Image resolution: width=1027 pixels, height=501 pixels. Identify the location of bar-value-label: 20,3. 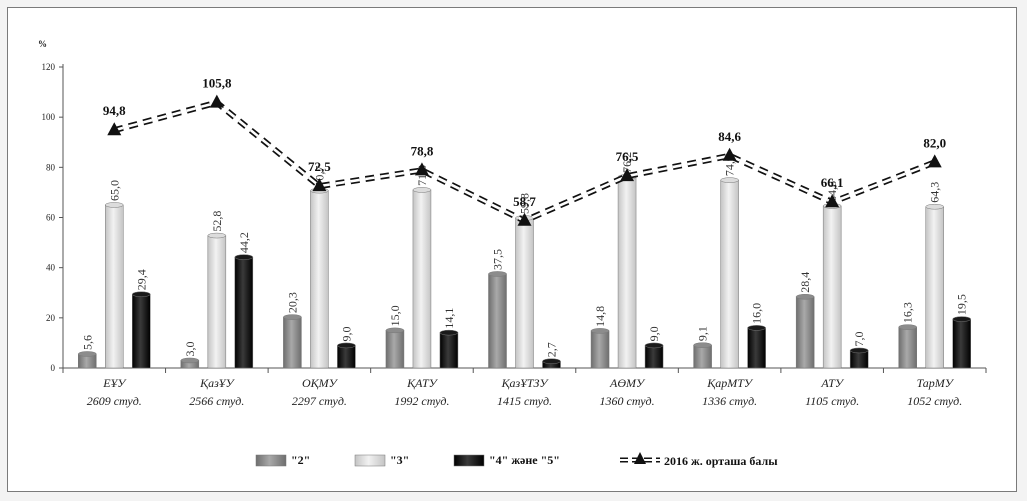
(292, 302).